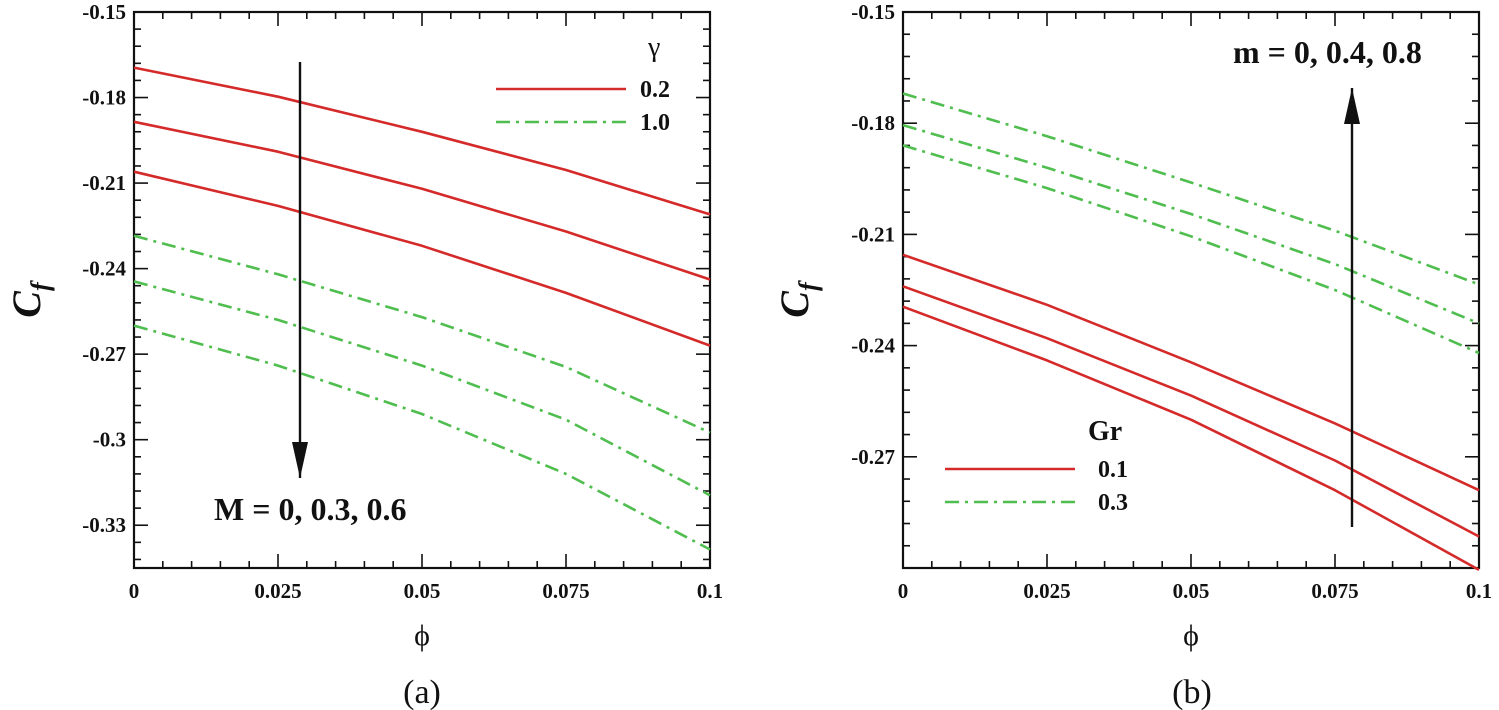 This screenshot has height=710, width=1499. I want to click on legend-title: γ, so click(653, 47).